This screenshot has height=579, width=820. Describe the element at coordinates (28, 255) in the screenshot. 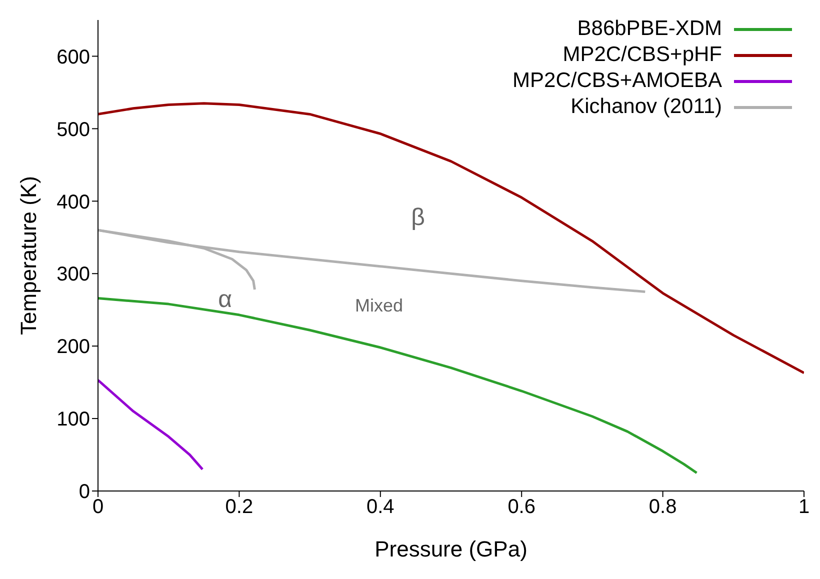

I see `y-axis-title: Temperature (K)` at that location.